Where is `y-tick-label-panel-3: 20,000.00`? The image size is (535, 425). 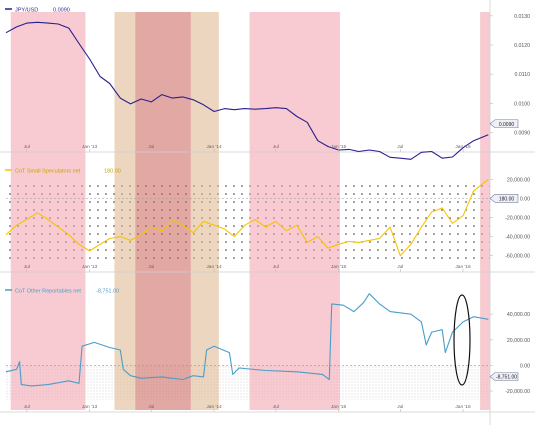
y-tick-label-panel-3: 20,000.00 is located at coordinates (518, 341).